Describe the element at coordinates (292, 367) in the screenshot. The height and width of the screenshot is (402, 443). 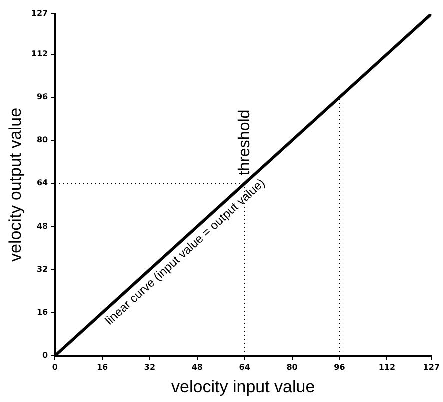
I see `x-tick-label: 80` at that location.